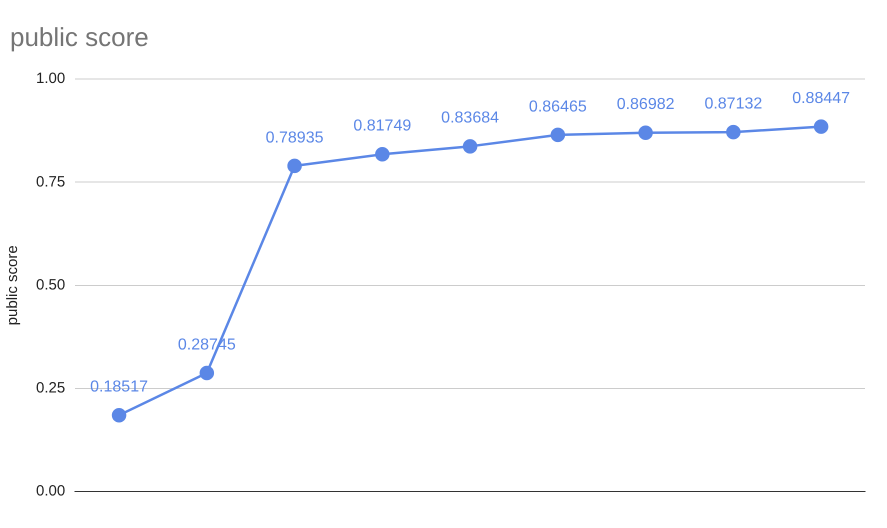  I want to click on data-label: 0.86465, so click(557, 107).